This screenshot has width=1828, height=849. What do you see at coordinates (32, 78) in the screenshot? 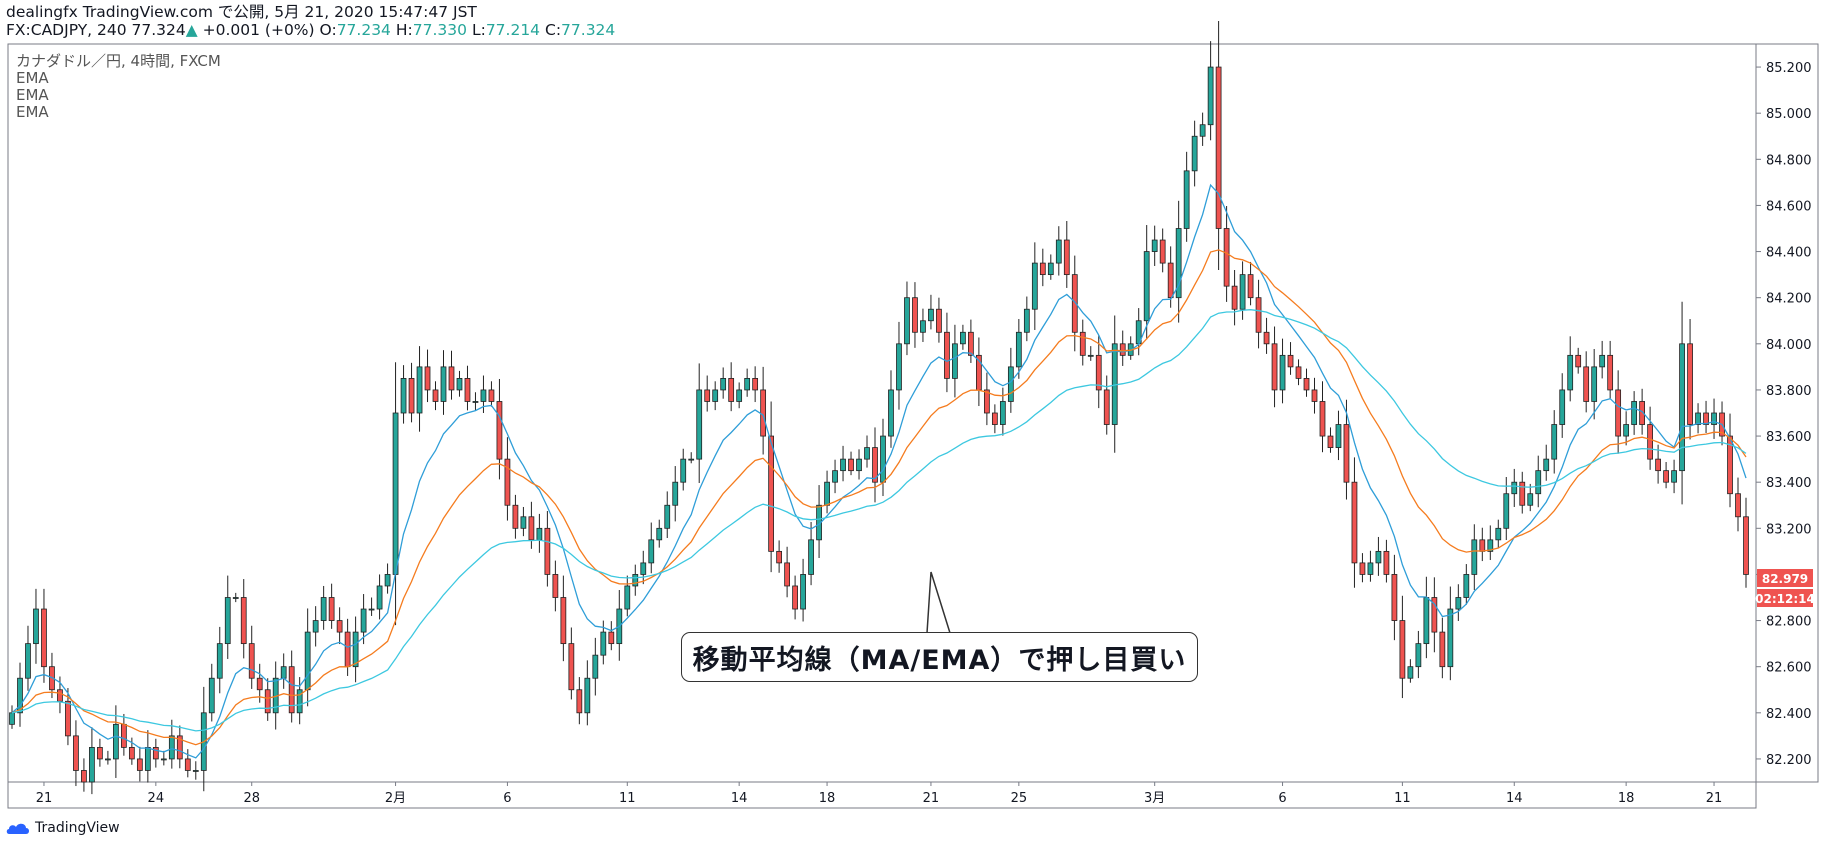
I see `indicator-legend-ema-1: EMA` at bounding box center [32, 78].